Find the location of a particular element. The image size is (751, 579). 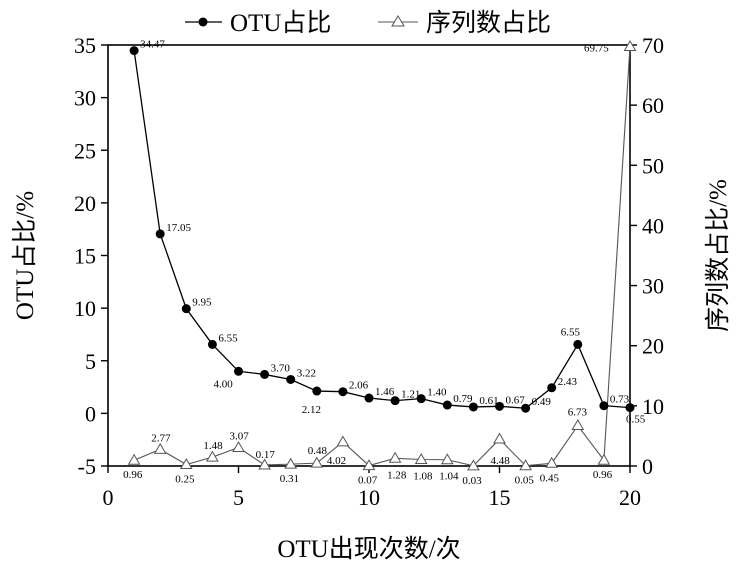

sequence-data-label: 0.07 is located at coordinates (368, 481).